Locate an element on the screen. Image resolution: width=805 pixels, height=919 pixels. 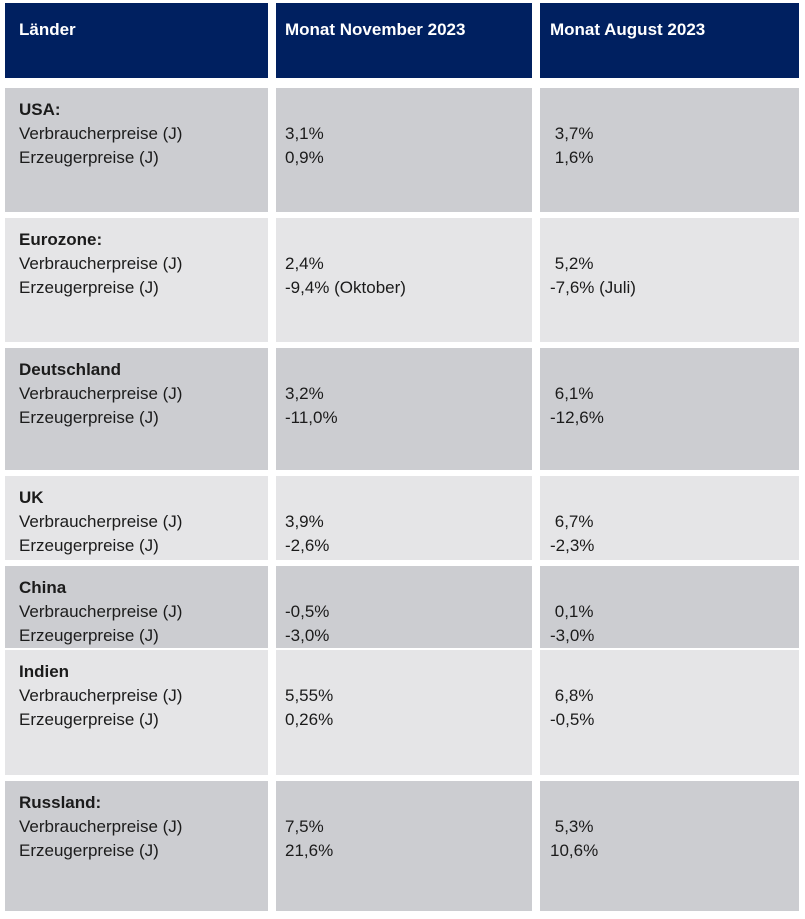
november-value-cell: 5,55% 0,26% is located at coordinates (404, 712).